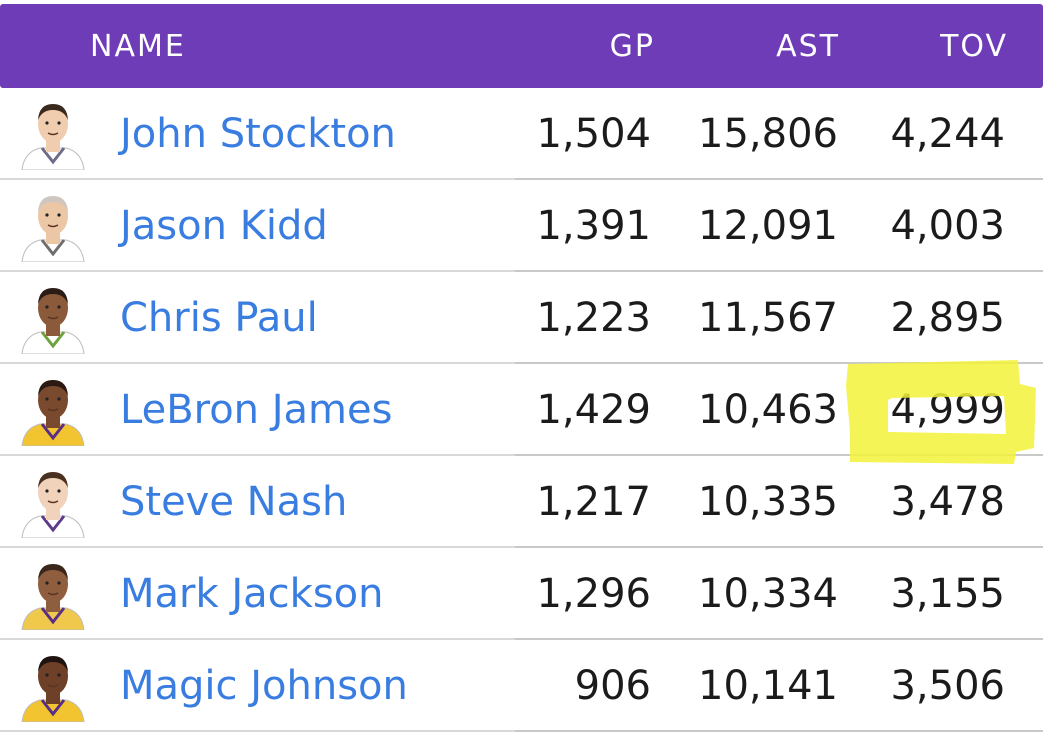 The width and height of the screenshot is (1043, 732). Describe the element at coordinates (808, 46) in the screenshot. I see `column-header-ast: AST` at that location.